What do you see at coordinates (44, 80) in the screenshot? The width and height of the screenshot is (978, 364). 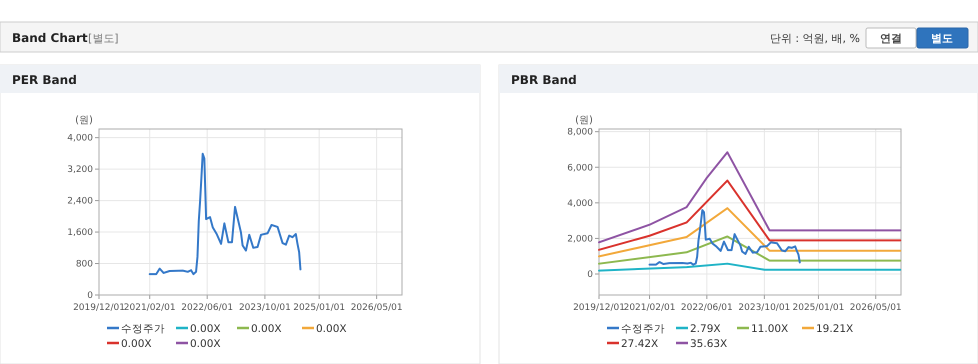 I see `chart-title: PER Band` at bounding box center [44, 80].